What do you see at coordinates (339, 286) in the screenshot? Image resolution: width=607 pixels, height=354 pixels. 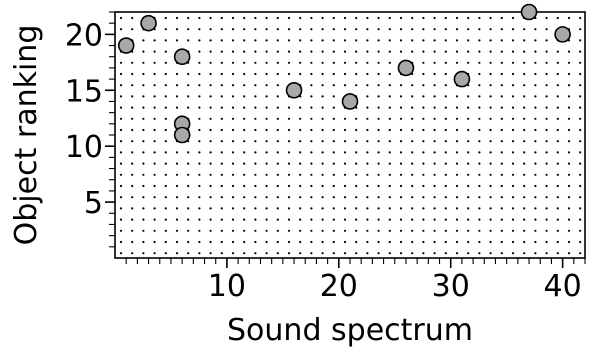 I see `x-tick-label: 20` at bounding box center [339, 286].